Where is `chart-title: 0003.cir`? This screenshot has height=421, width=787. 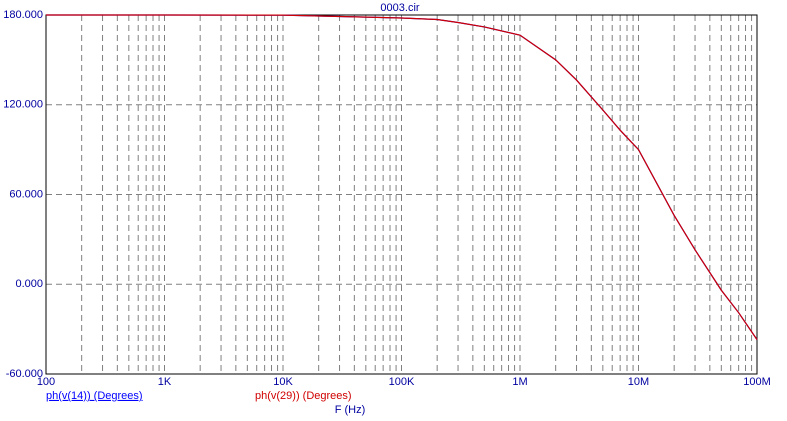
chart-title: 0003.cir is located at coordinates (399, 8).